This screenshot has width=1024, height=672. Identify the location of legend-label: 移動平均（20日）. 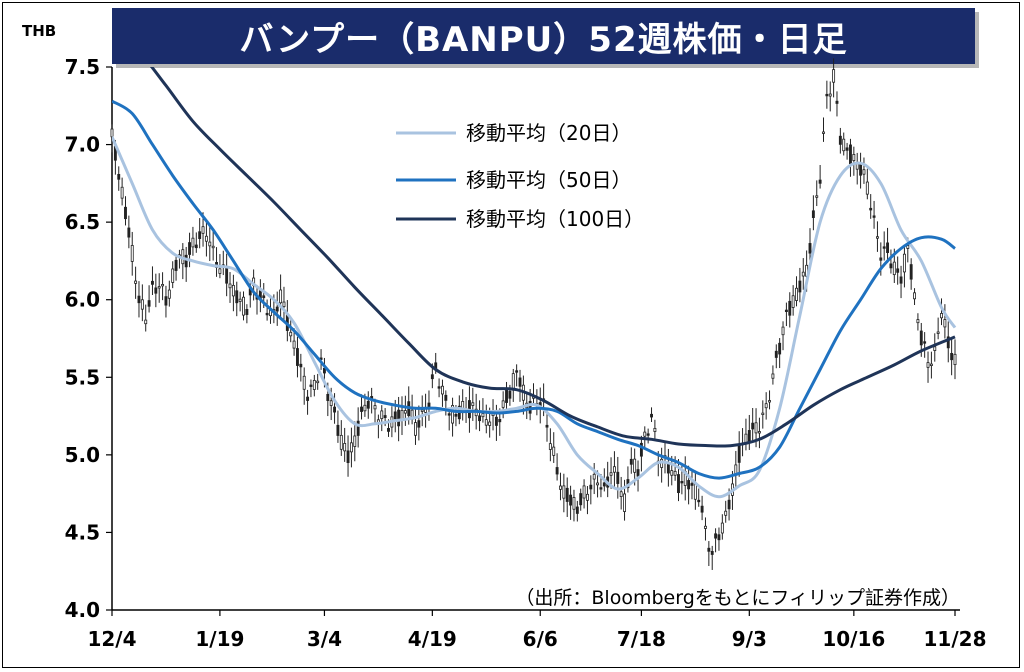
(548, 133).